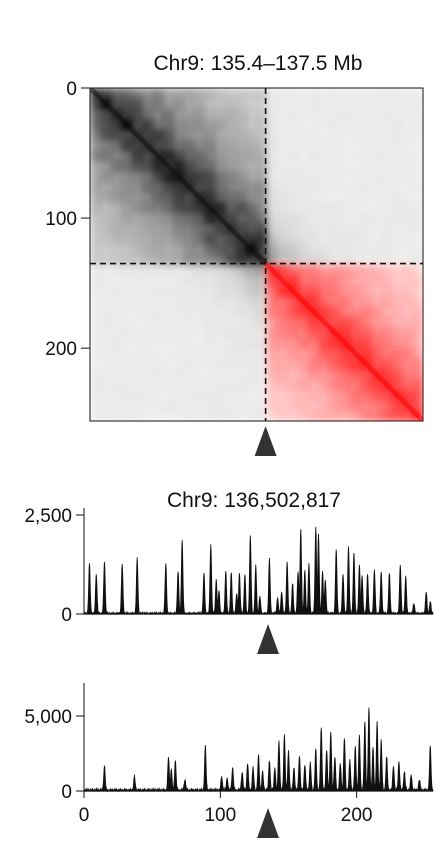 The height and width of the screenshot is (862, 443). I want to click on track2-x-axis: 0 100 200, so click(226, 808).